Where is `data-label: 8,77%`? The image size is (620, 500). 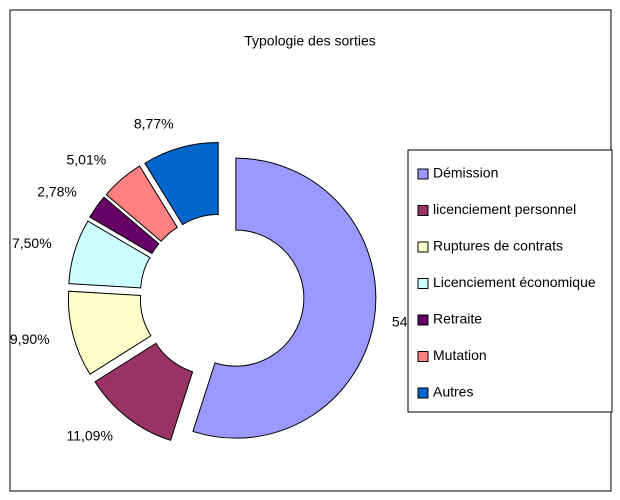
data-label: 8,77% is located at coordinates (154, 123).